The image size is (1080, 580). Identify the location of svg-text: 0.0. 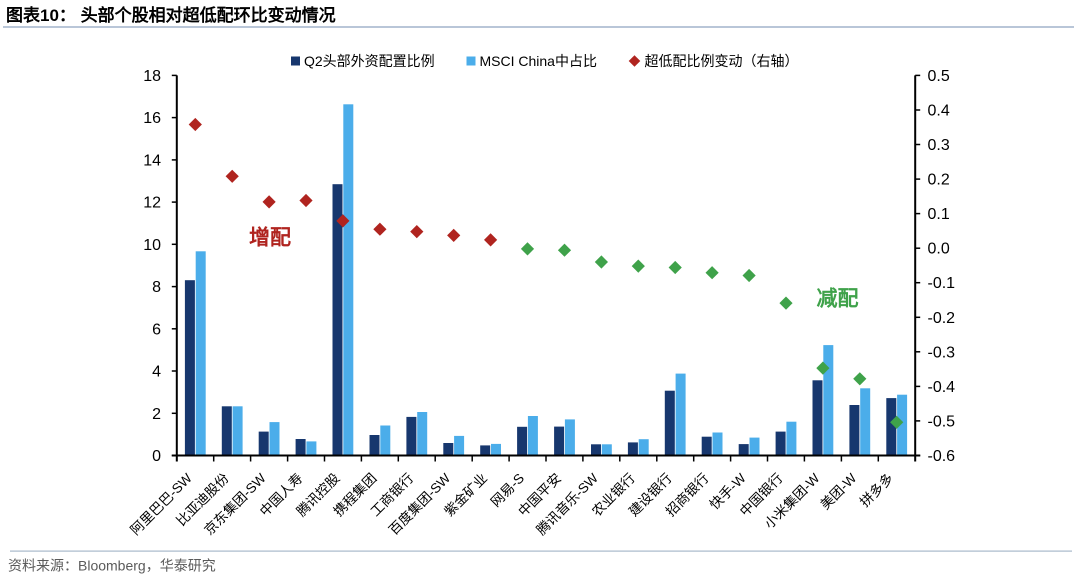
(939, 249).